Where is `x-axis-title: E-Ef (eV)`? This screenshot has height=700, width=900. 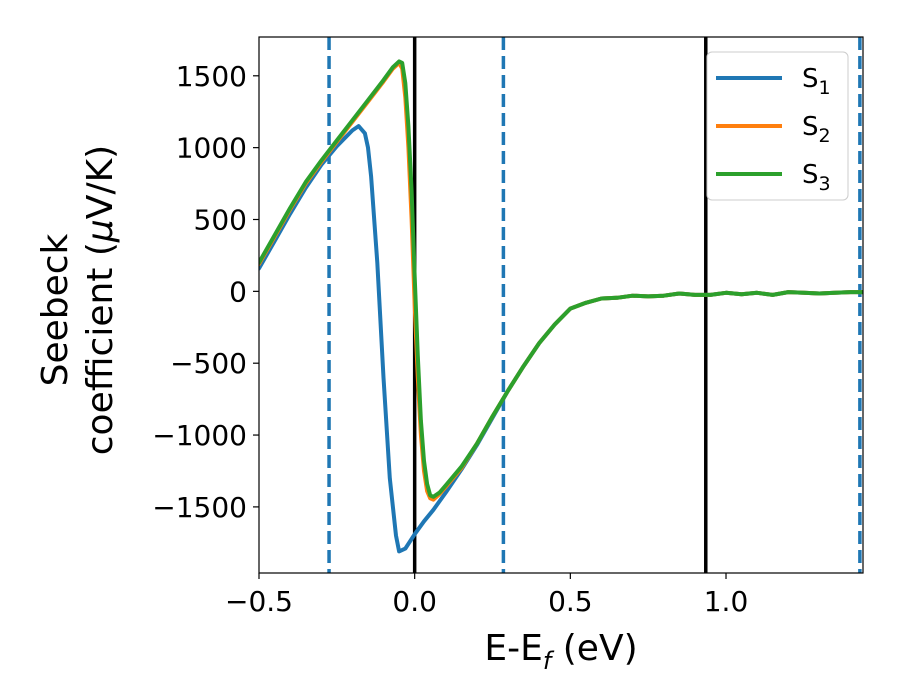
x-axis-title: E-Ef (eV) is located at coordinates (560, 651).